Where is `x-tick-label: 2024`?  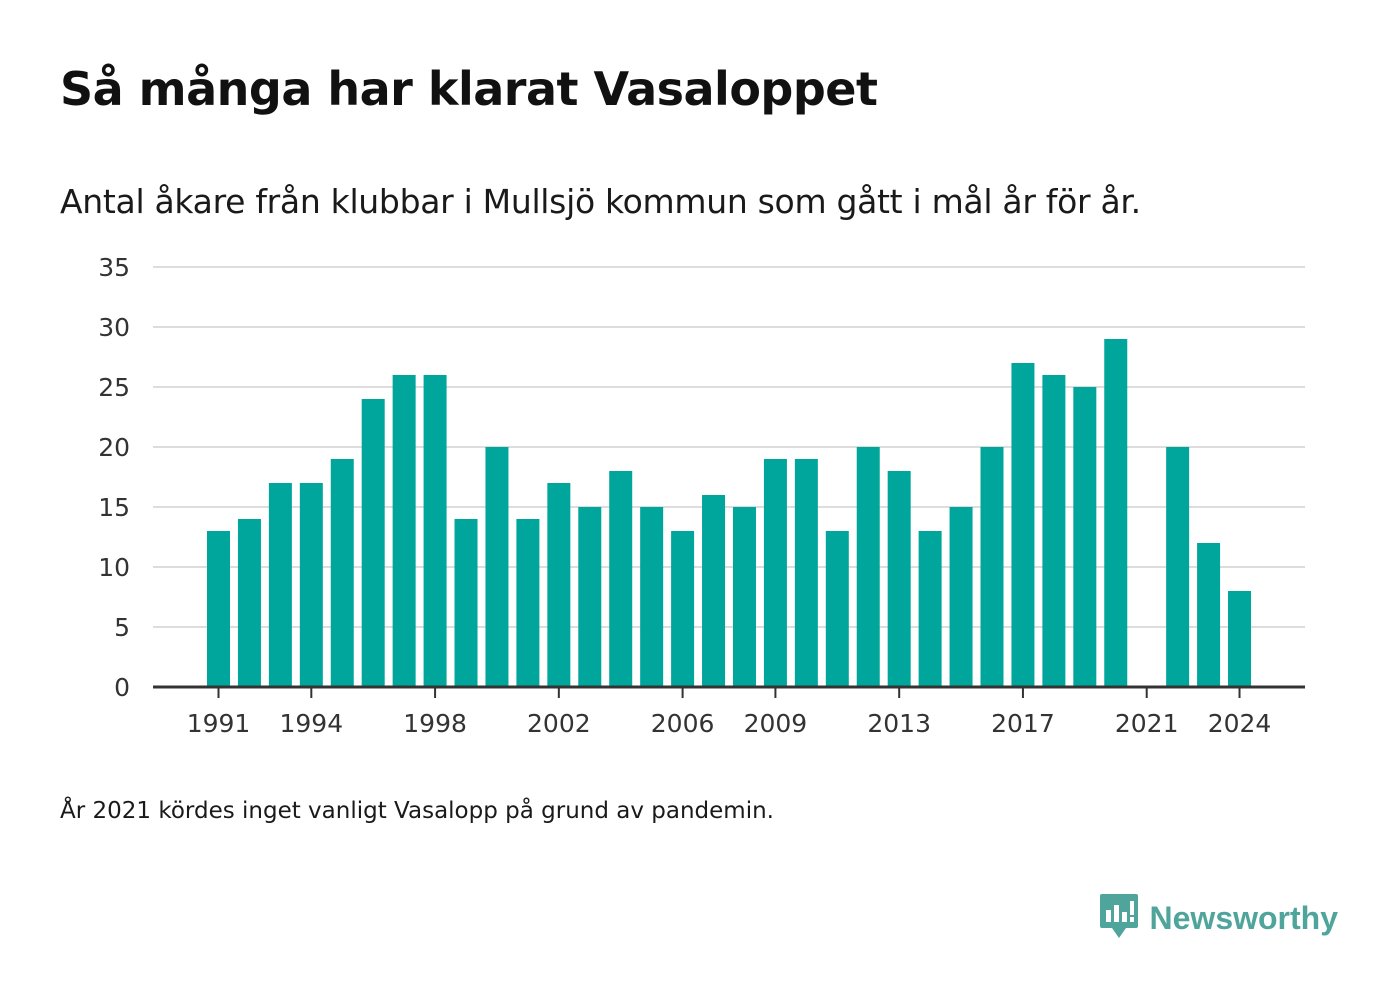 x-tick-label: 2024 is located at coordinates (1240, 723).